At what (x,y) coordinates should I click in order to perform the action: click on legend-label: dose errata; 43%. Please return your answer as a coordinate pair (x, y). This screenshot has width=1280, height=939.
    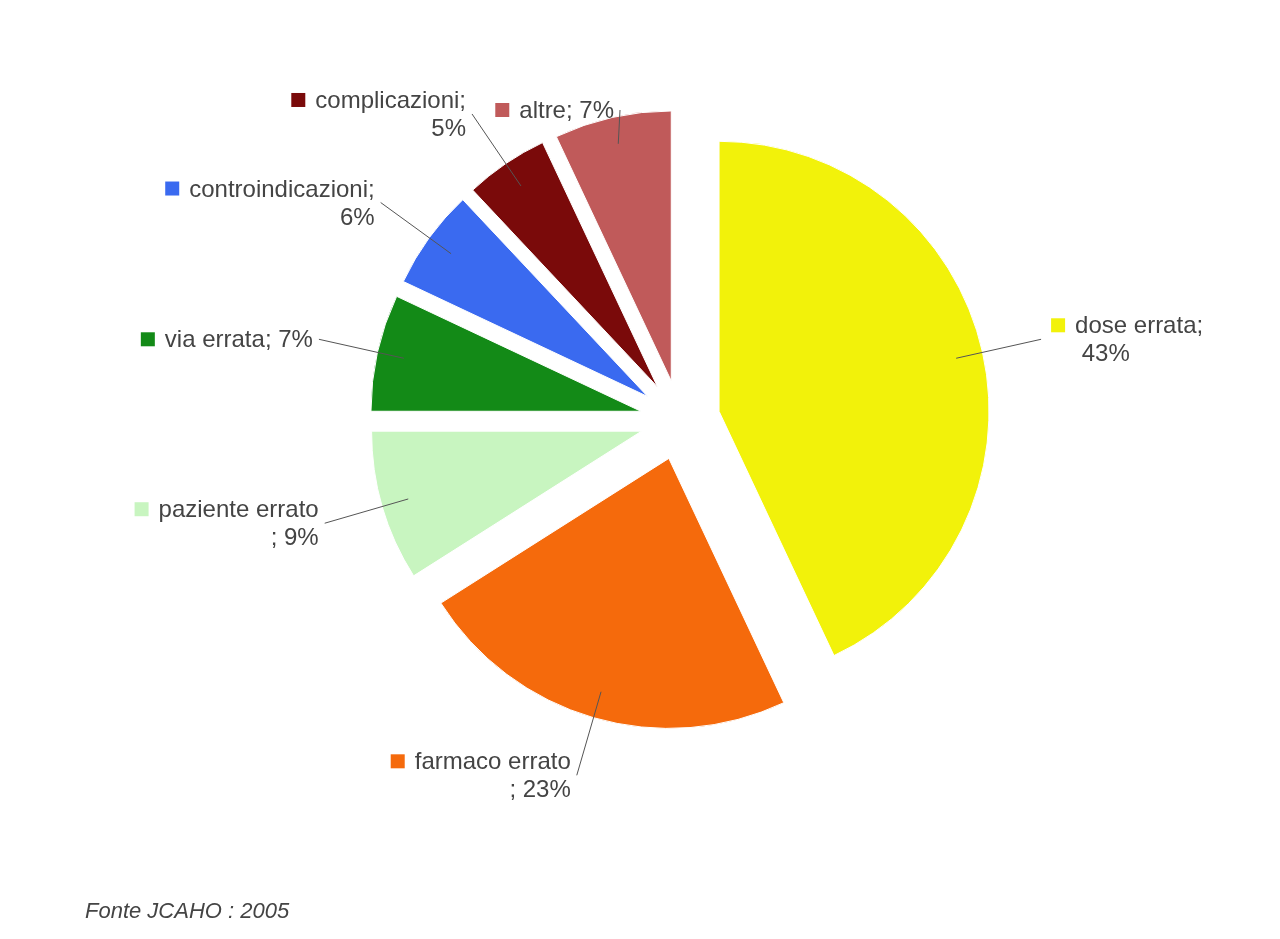
    Looking at the image, I should click on (1139, 339).